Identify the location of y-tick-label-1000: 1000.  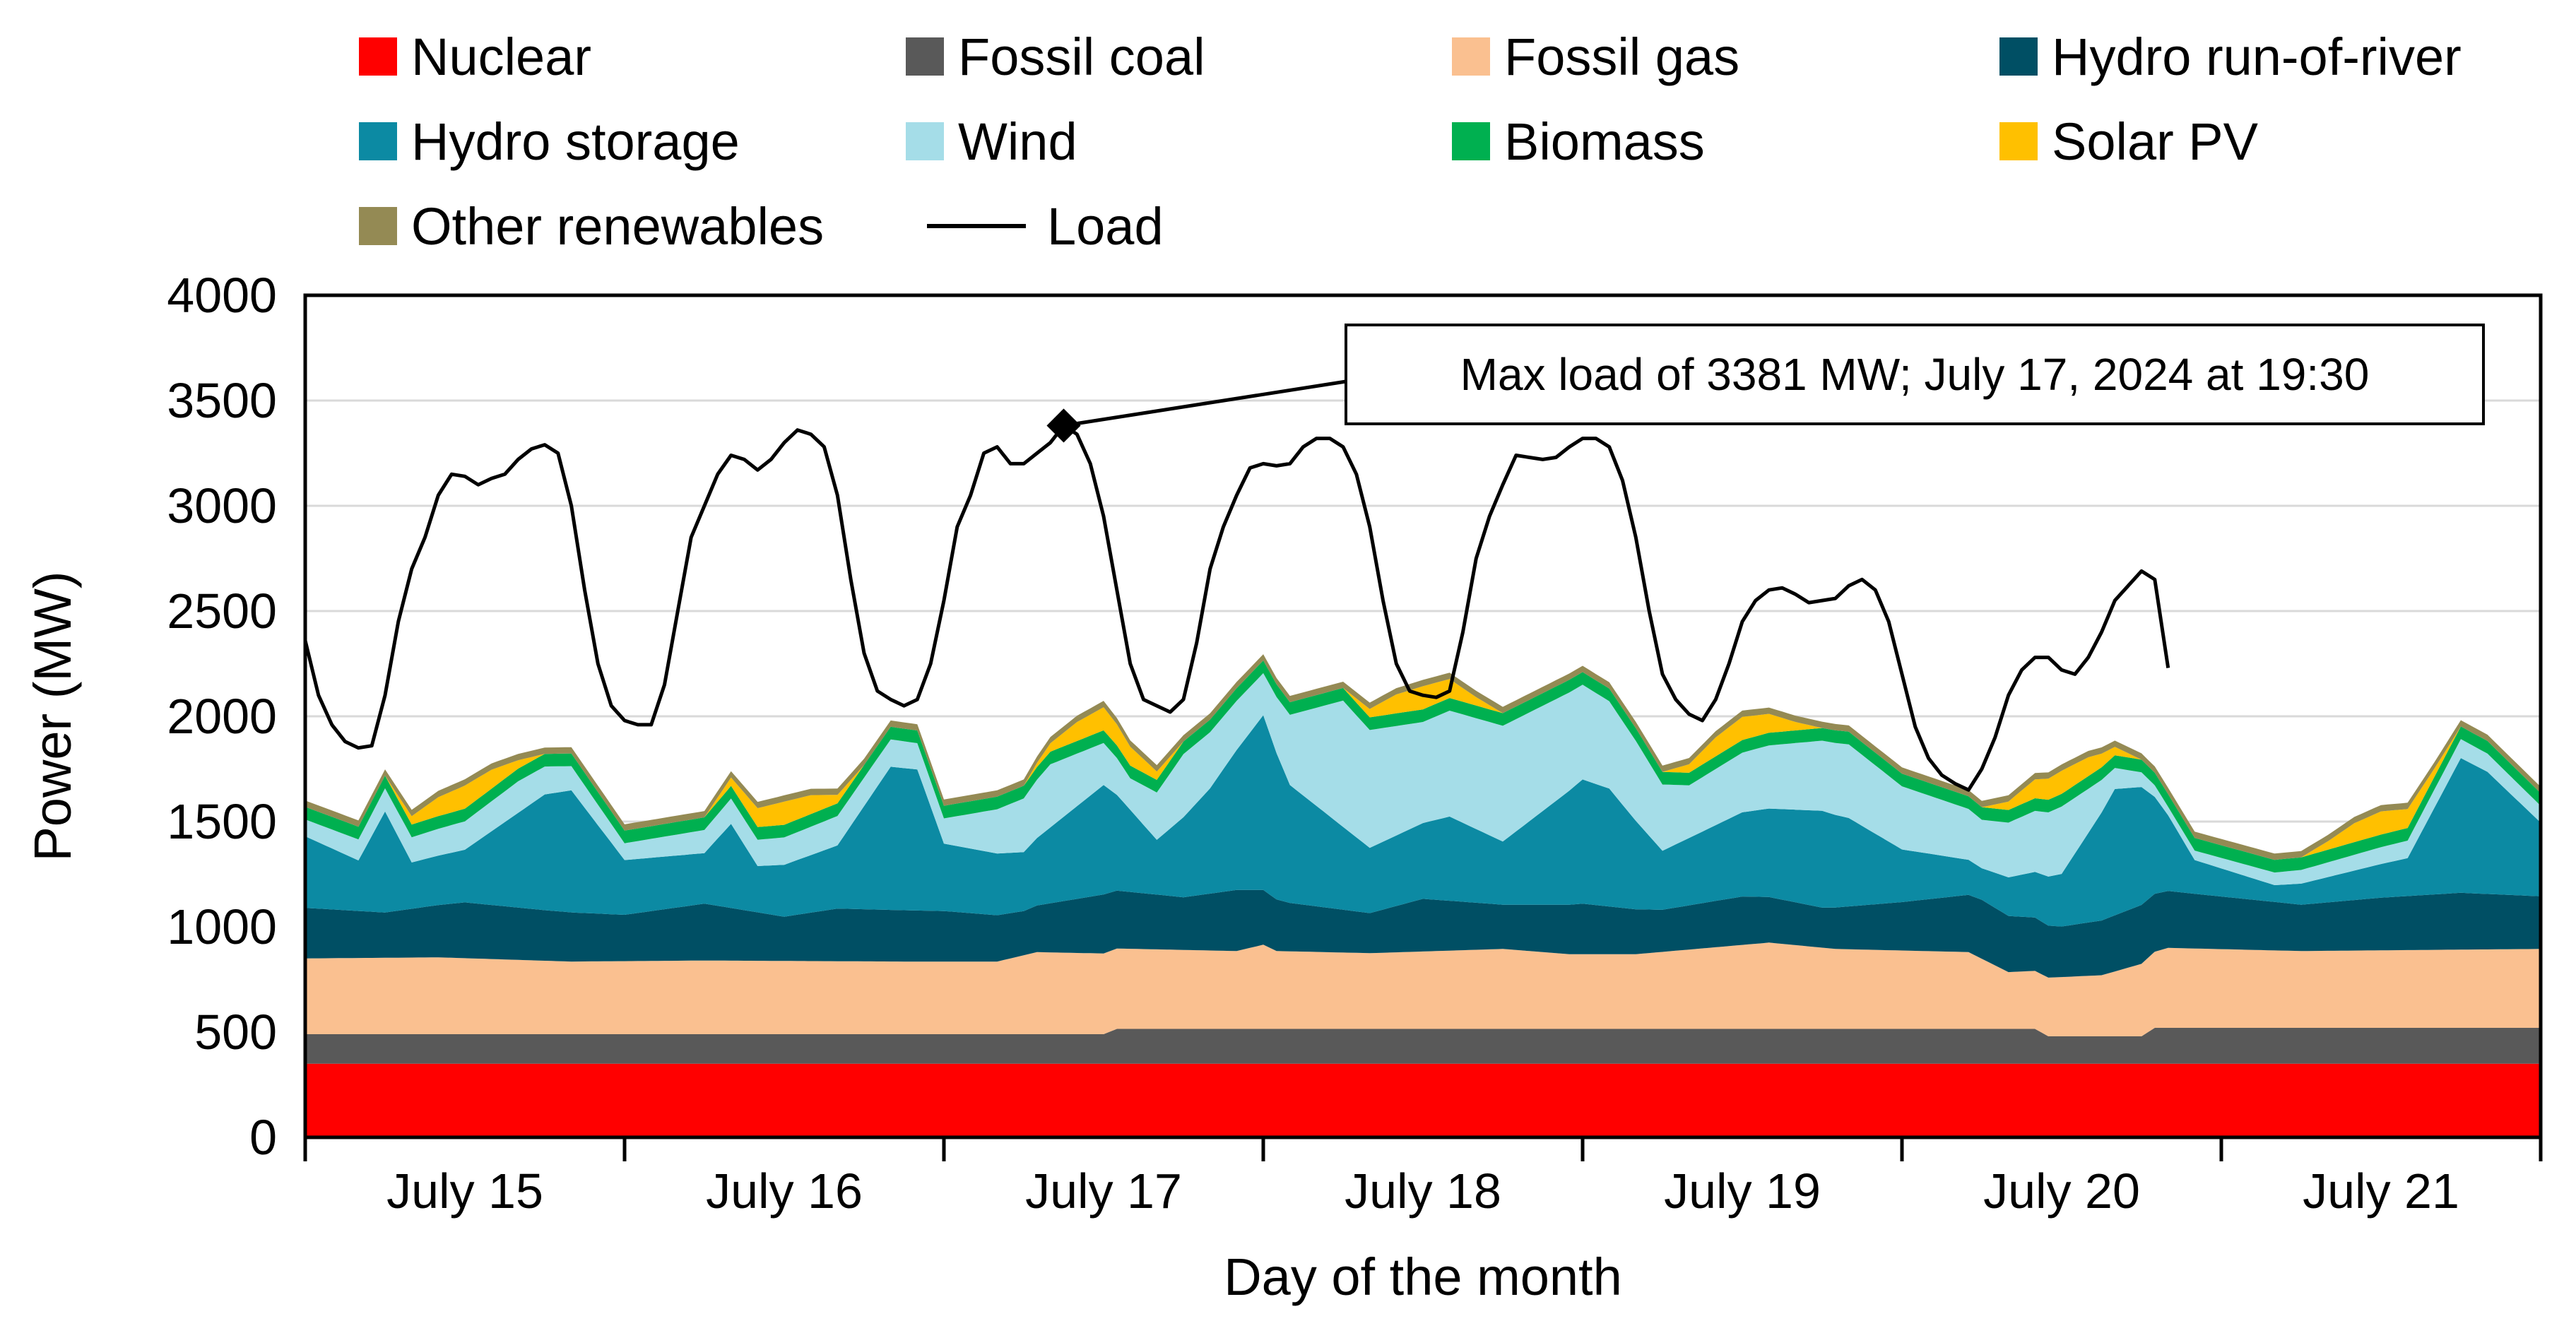
(222, 926).